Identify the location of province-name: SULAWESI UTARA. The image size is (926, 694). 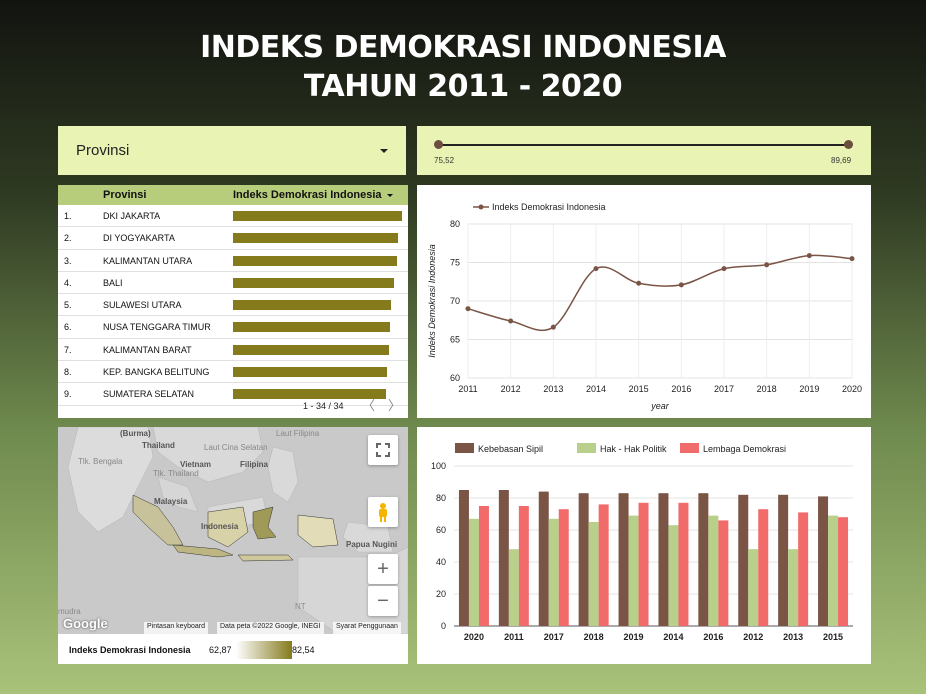
(142, 305).